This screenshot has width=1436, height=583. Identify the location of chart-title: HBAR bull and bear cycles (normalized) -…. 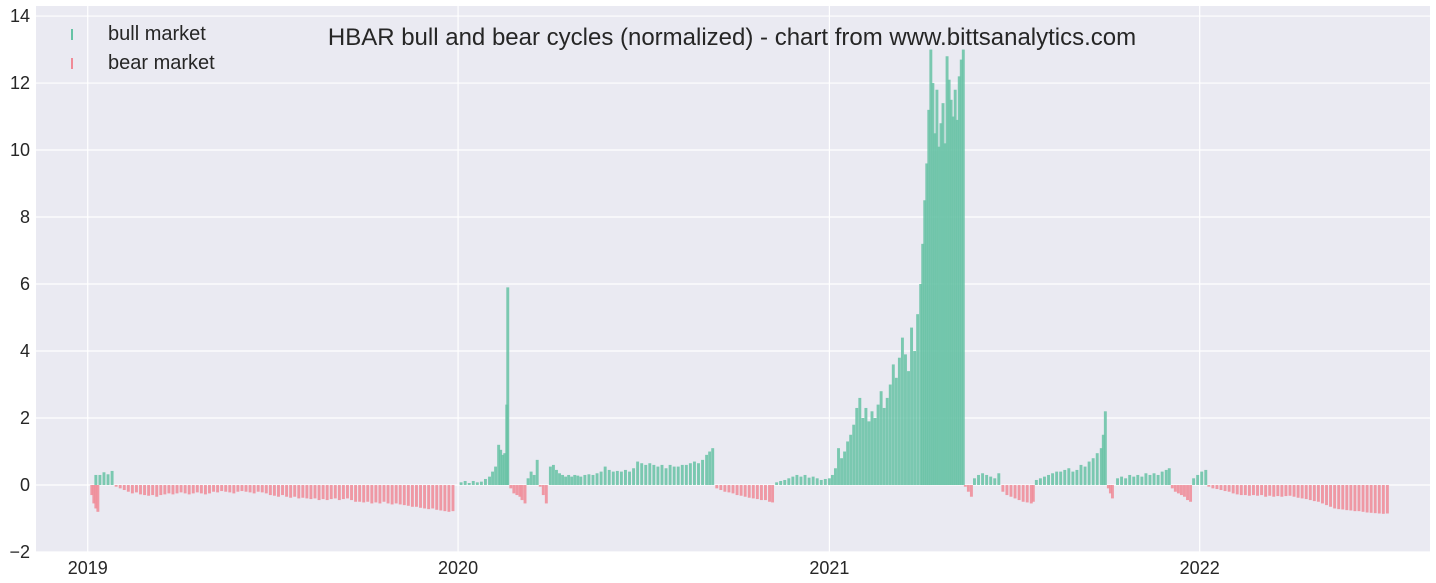
(732, 37).